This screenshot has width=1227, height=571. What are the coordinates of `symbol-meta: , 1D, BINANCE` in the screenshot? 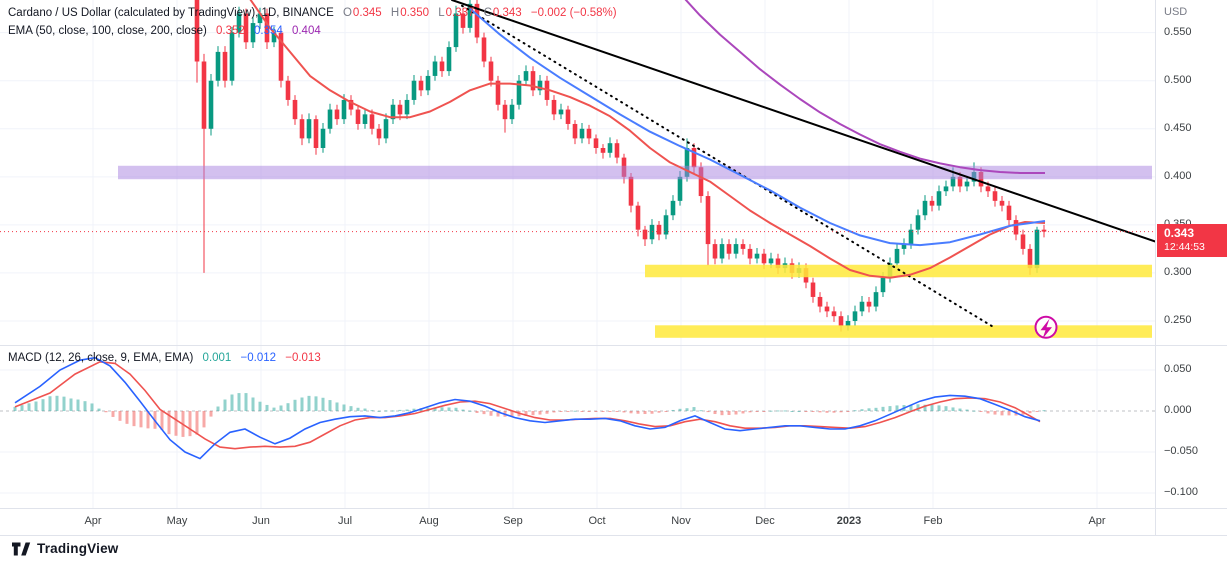 It's located at (294, 13).